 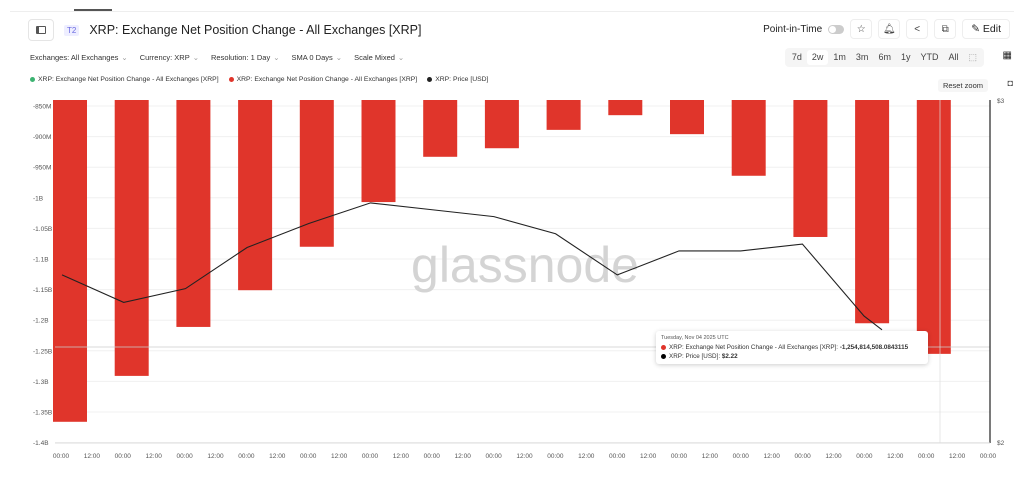 I want to click on filter-dropdown: Currency: XRP ⌄, so click(x=169, y=57).